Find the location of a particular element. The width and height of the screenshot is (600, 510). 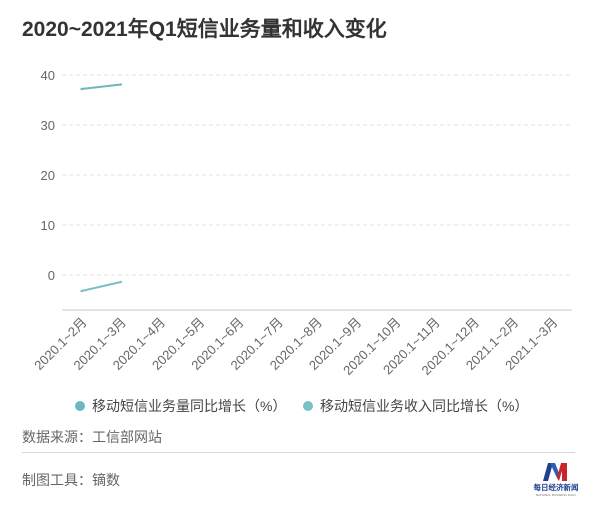

data-source: 数据来源：工信部网站 is located at coordinates (92, 437).